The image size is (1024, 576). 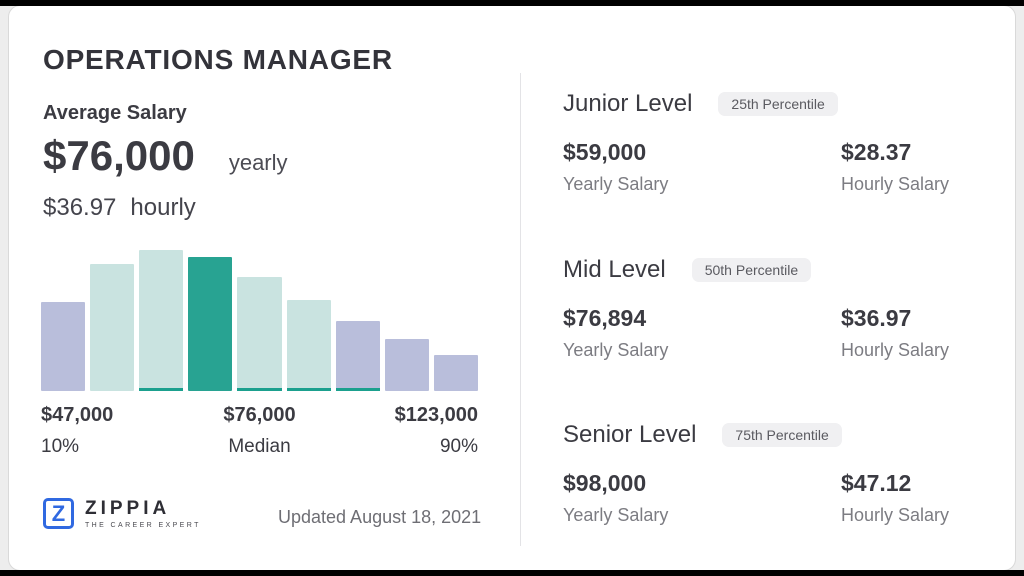 What do you see at coordinates (119, 155) in the screenshot?
I see `average-yearly-value: $76,000` at bounding box center [119, 155].